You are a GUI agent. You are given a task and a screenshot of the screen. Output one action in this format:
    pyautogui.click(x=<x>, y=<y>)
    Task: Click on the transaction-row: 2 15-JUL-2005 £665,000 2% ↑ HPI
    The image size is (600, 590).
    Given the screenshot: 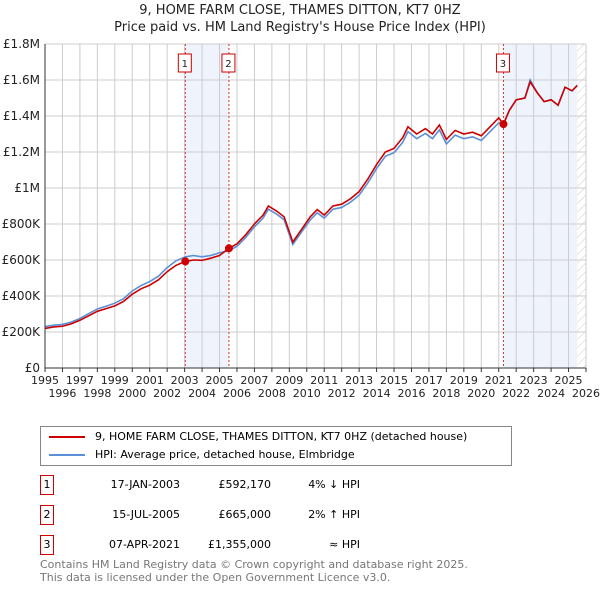 What is the action you would take?
    pyautogui.click(x=240, y=515)
    